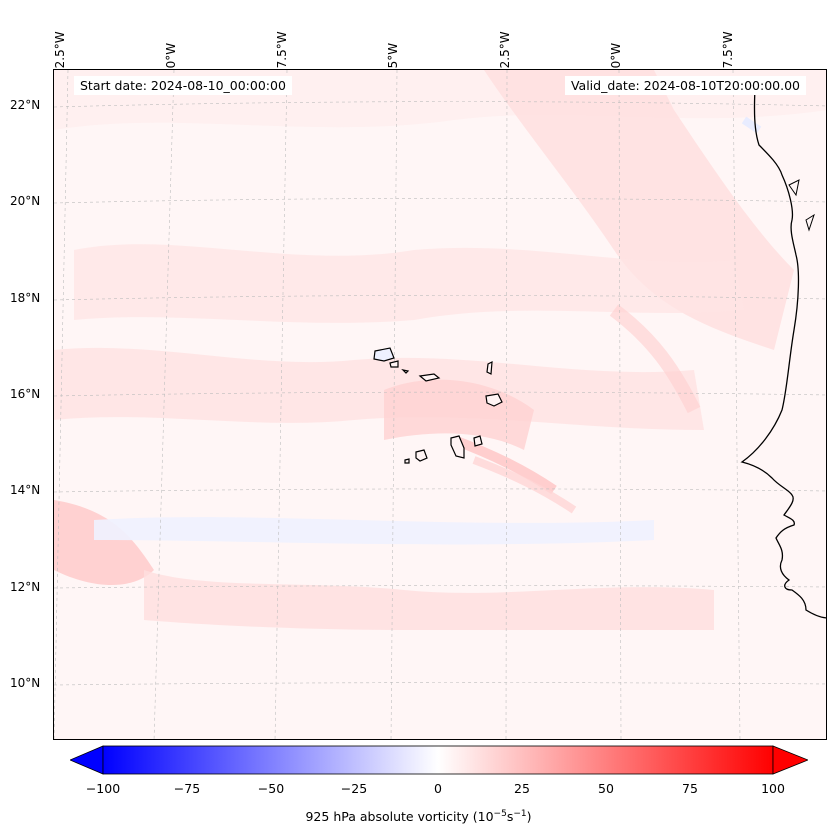 Image resolution: width=837 pixels, height=839 pixels. I want to click on colorbar-tick: −75, so click(187, 788).